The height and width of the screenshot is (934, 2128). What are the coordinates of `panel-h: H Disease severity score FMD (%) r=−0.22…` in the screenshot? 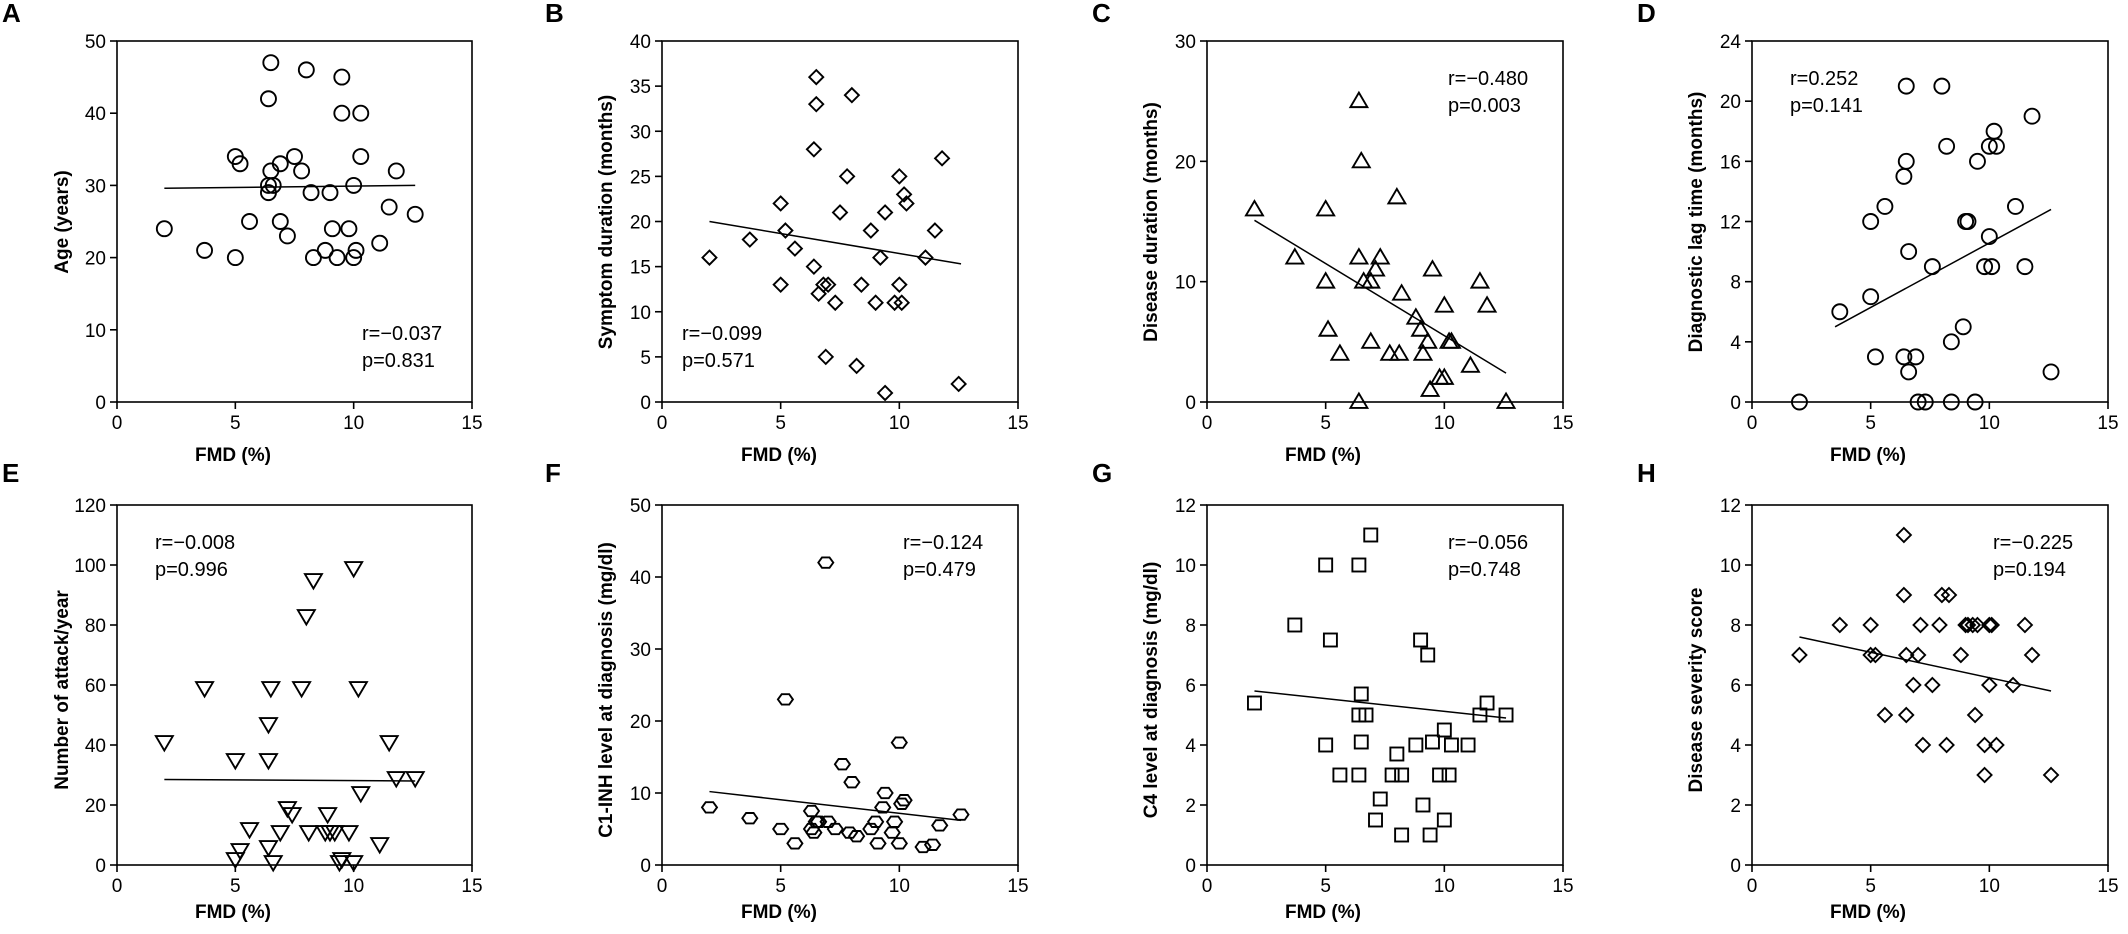 It's located at (1878, 690).